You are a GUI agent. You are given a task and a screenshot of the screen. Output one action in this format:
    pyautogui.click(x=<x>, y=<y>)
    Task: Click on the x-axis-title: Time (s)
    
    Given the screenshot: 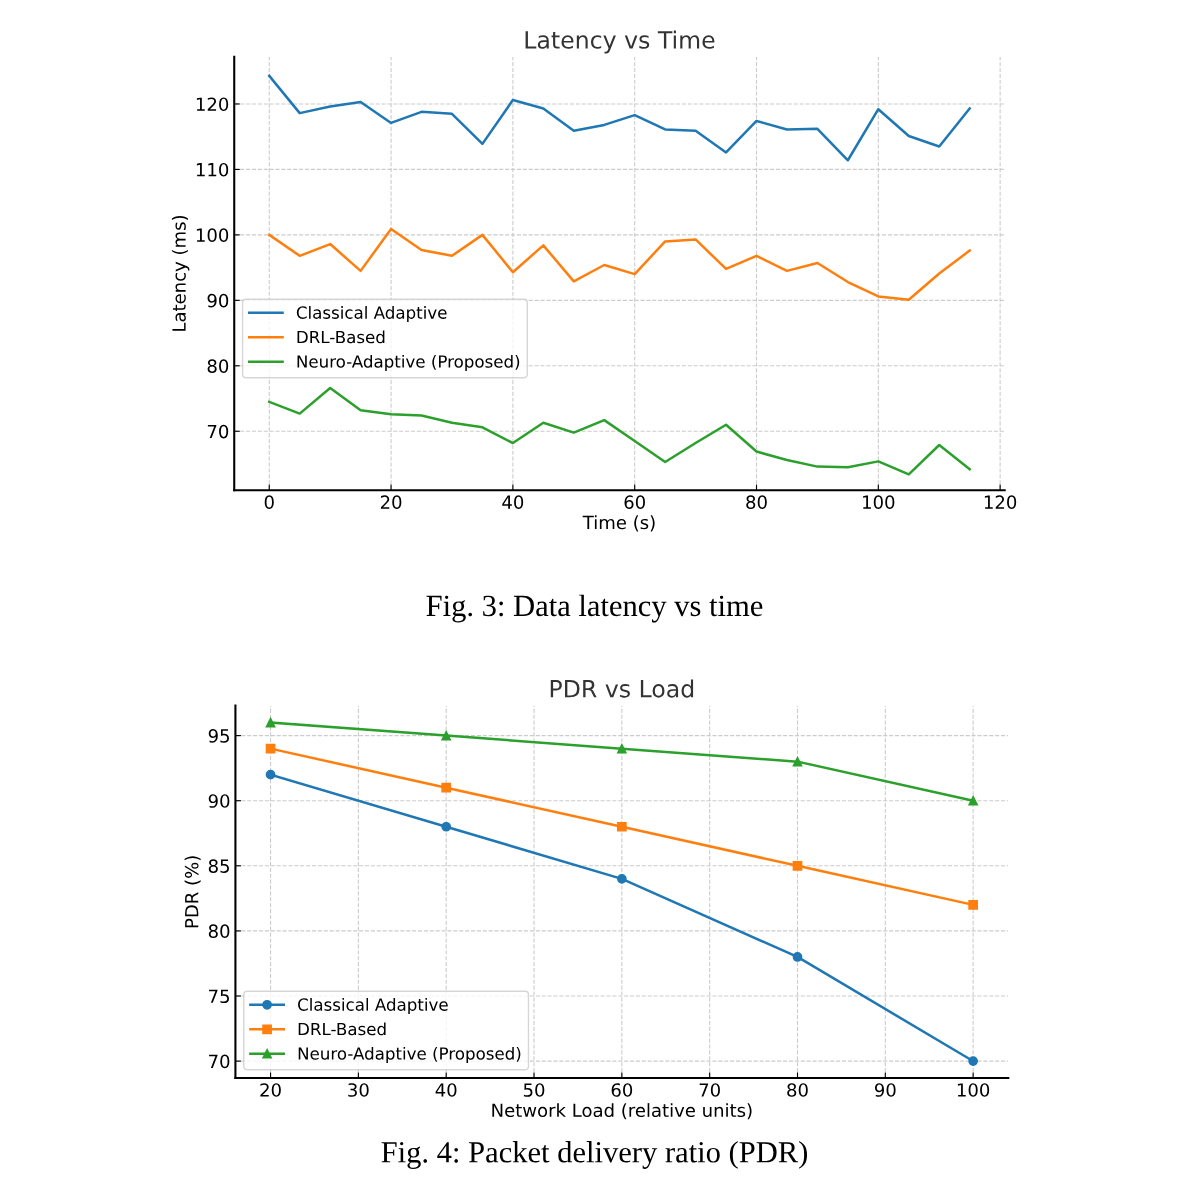 What is the action you would take?
    pyautogui.click(x=618, y=523)
    